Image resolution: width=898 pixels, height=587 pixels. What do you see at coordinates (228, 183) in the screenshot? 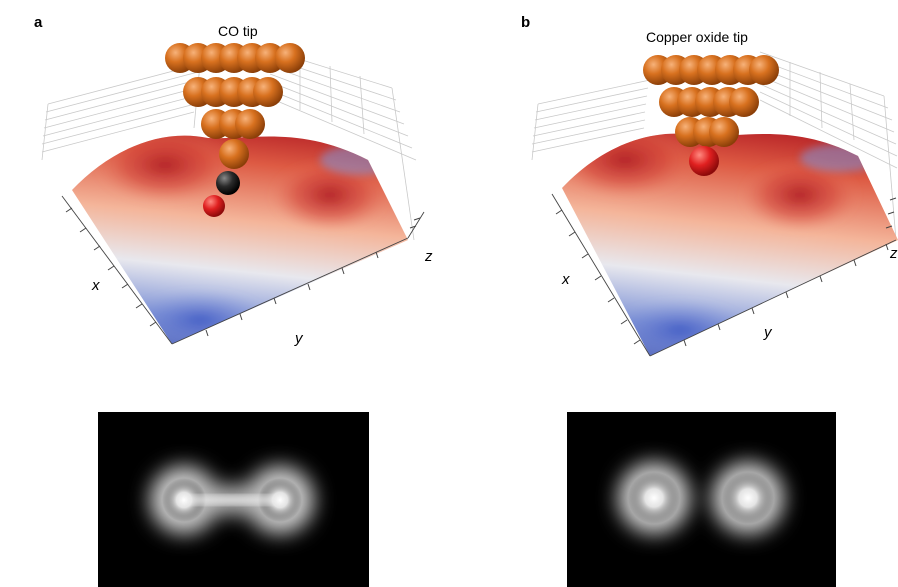
I see `panel-a-carbon-atom` at bounding box center [228, 183].